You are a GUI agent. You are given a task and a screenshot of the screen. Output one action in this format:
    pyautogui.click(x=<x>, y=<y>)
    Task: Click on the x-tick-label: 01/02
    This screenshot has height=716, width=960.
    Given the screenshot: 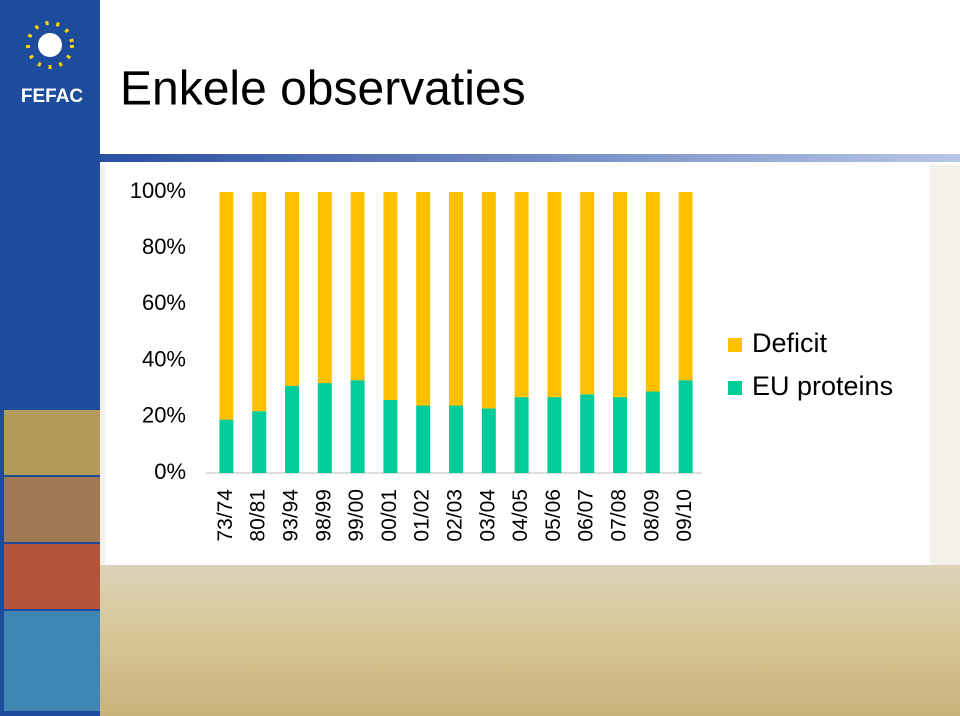 What is the action you would take?
    pyautogui.click(x=422, y=515)
    